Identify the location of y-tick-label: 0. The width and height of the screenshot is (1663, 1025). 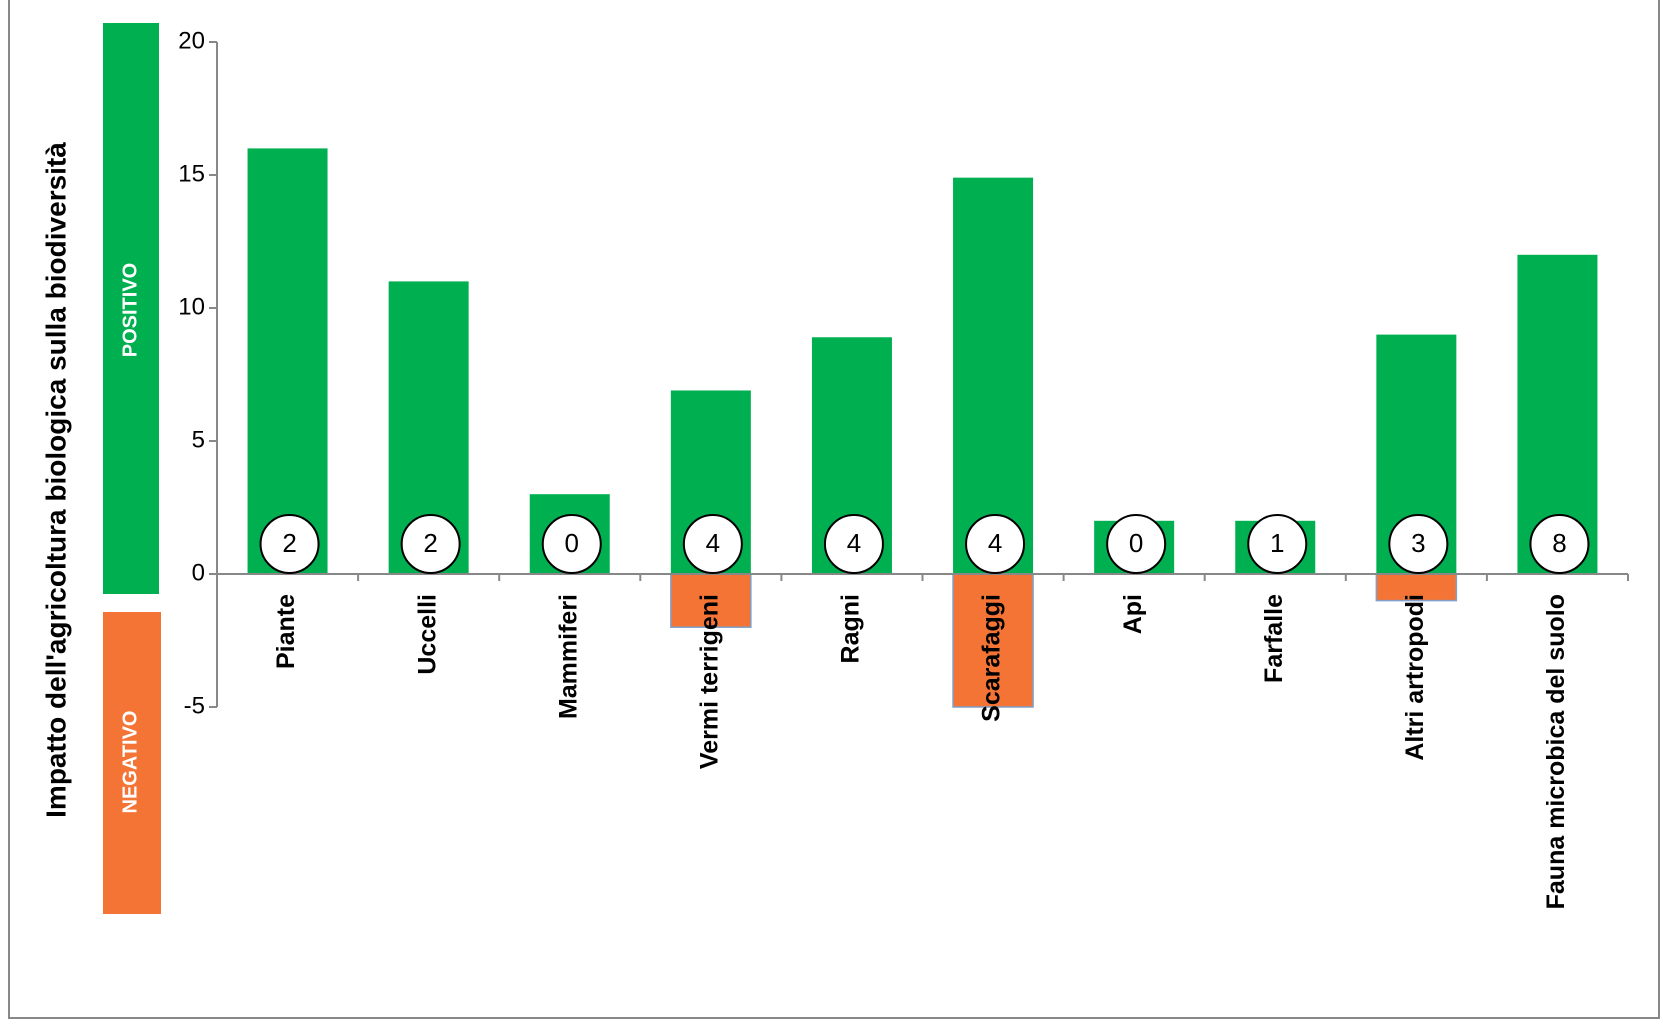
(198, 572).